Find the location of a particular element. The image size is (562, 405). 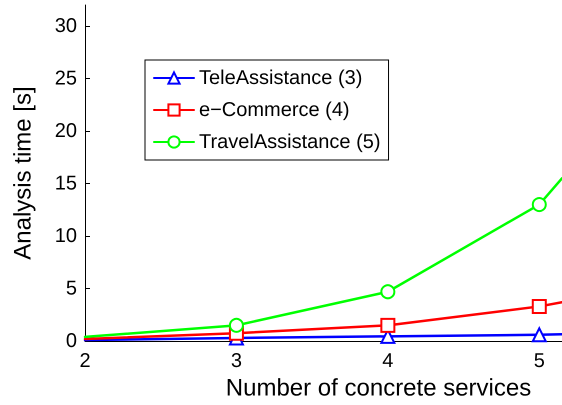

x-tick-label: 5 is located at coordinates (539, 361).